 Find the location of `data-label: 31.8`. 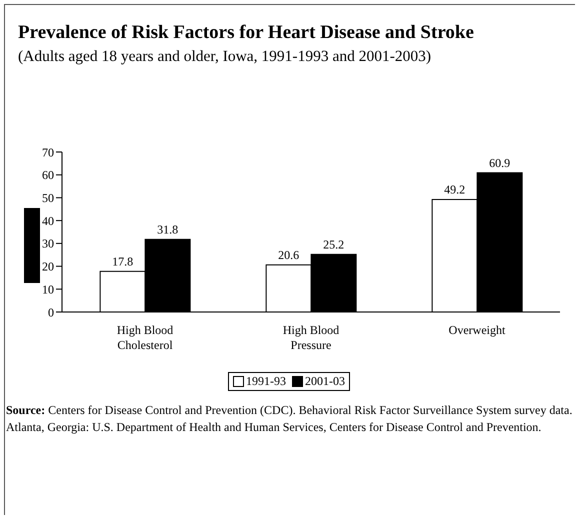

data-label: 31.8 is located at coordinates (167, 229).